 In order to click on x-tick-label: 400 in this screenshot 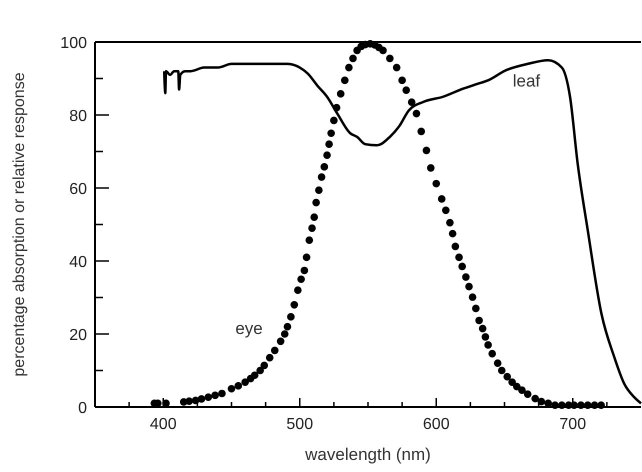, I will do `click(163, 424)`.